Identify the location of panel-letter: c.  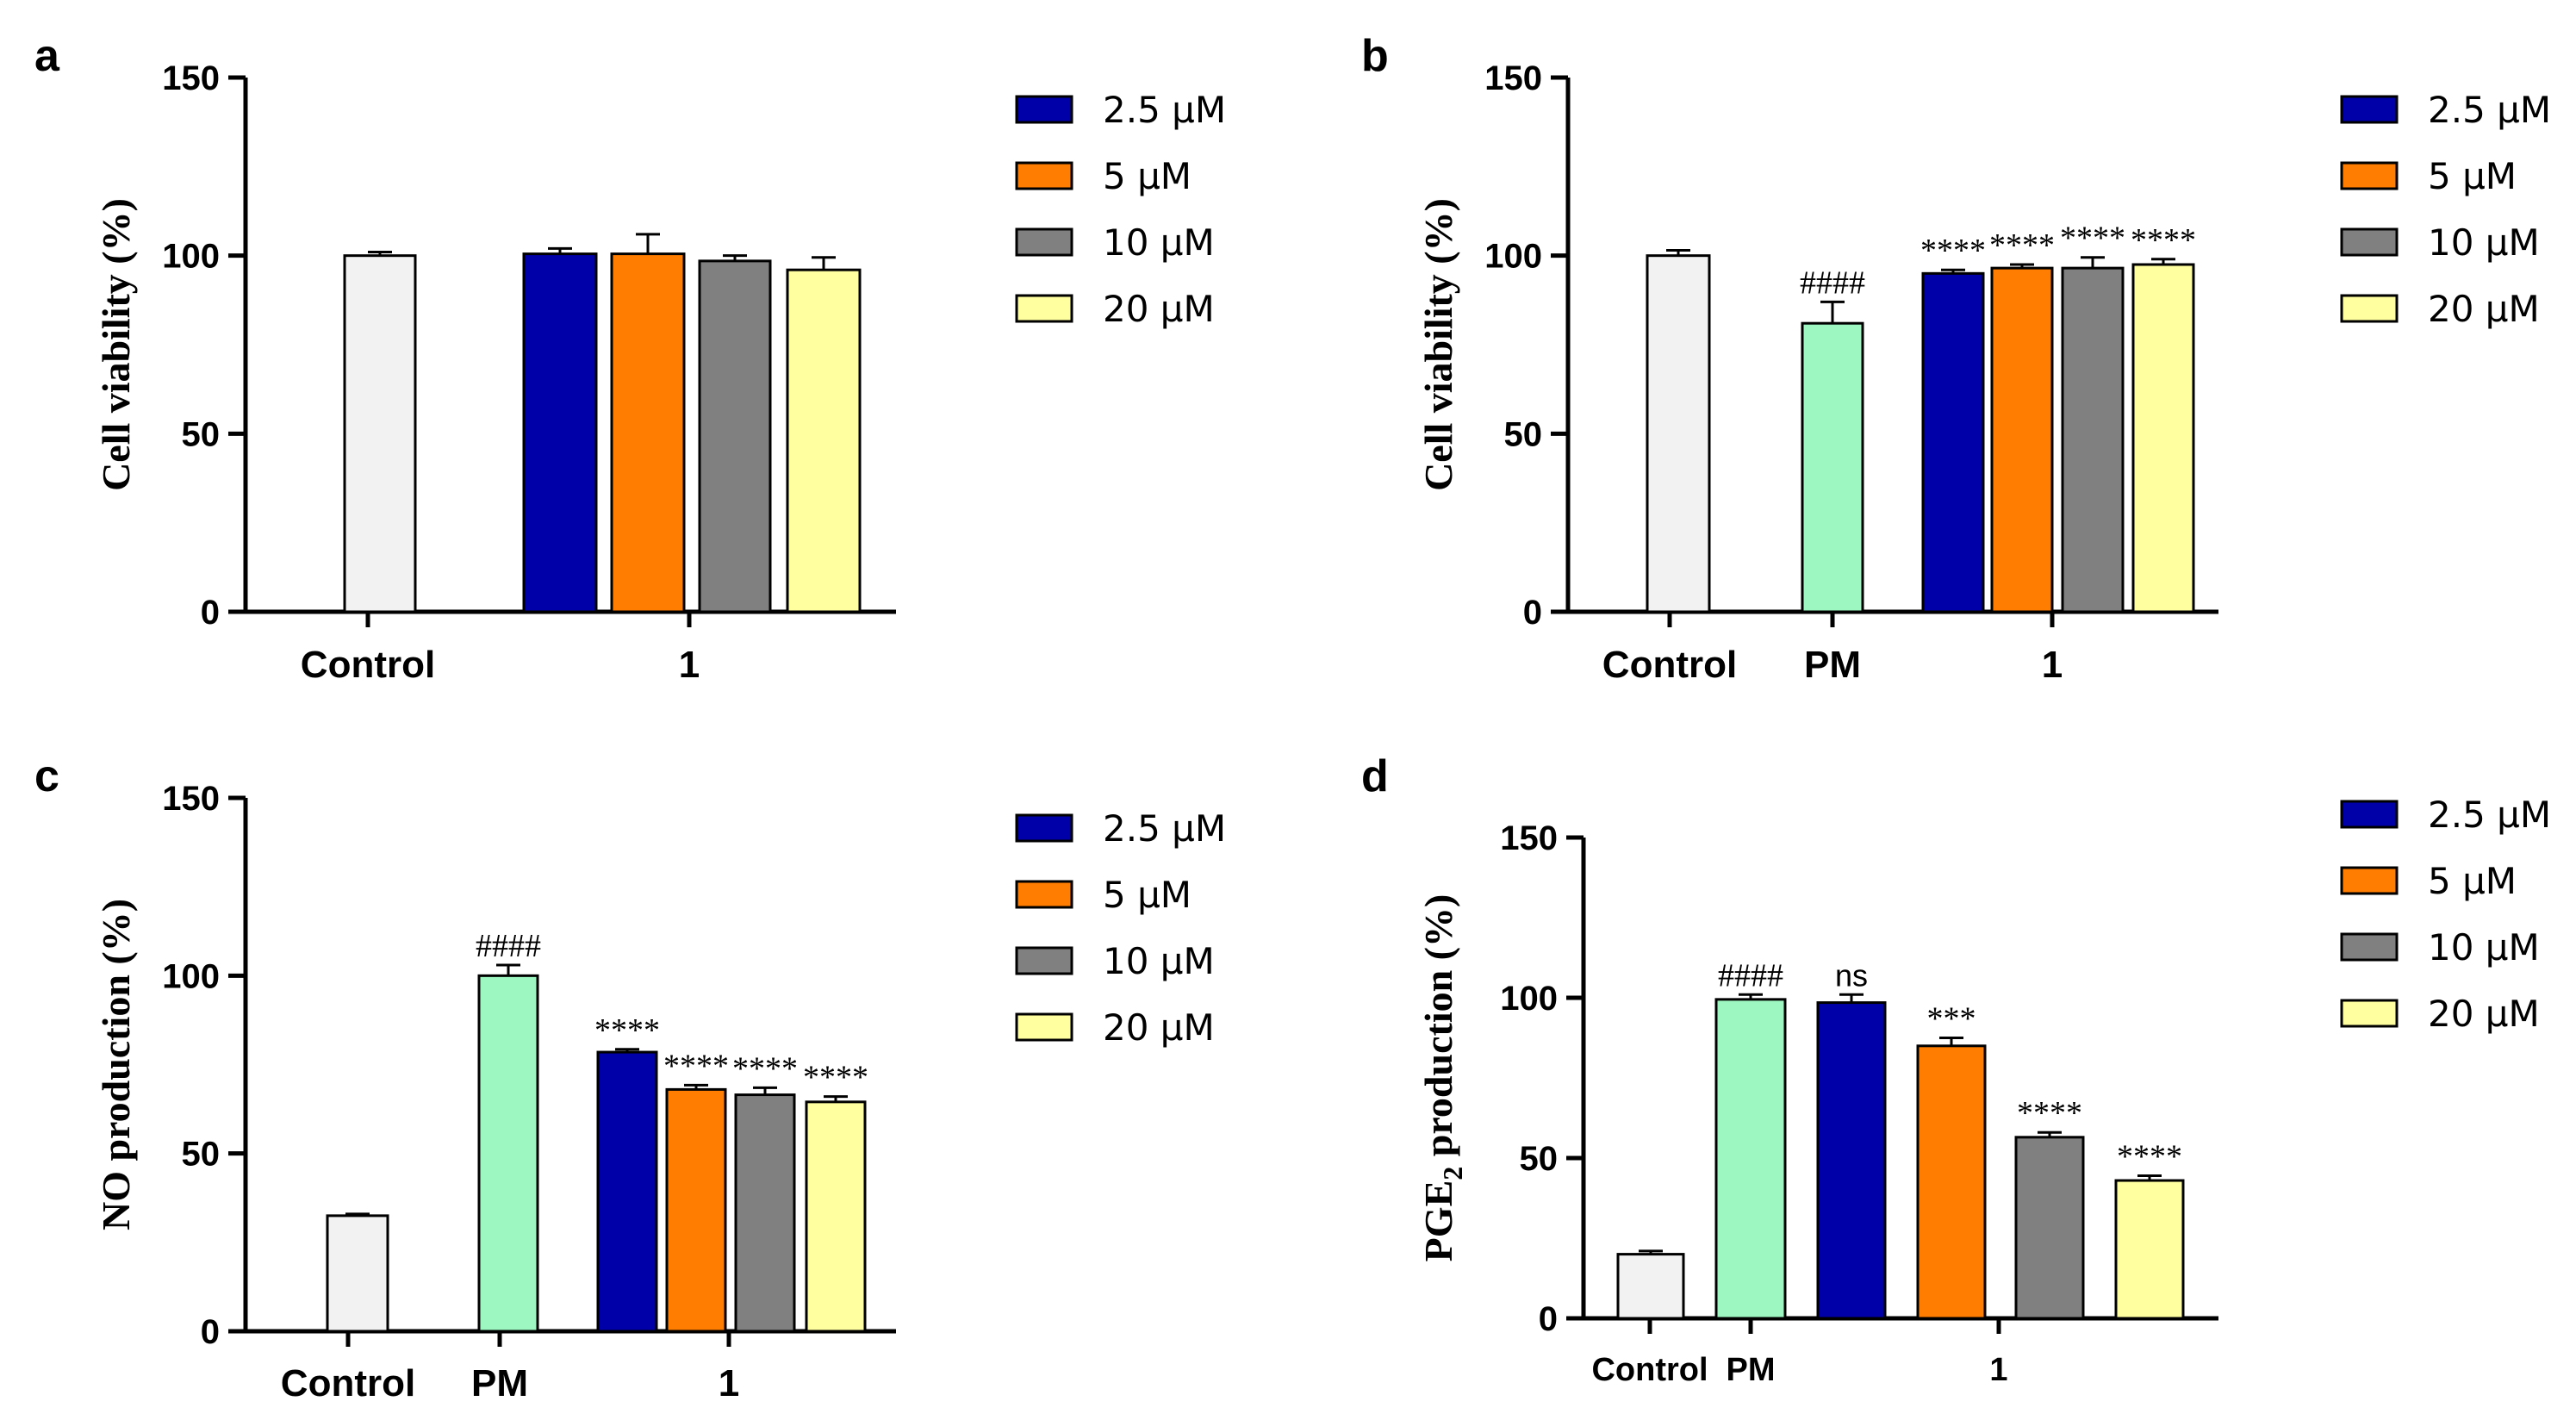
(47, 776).